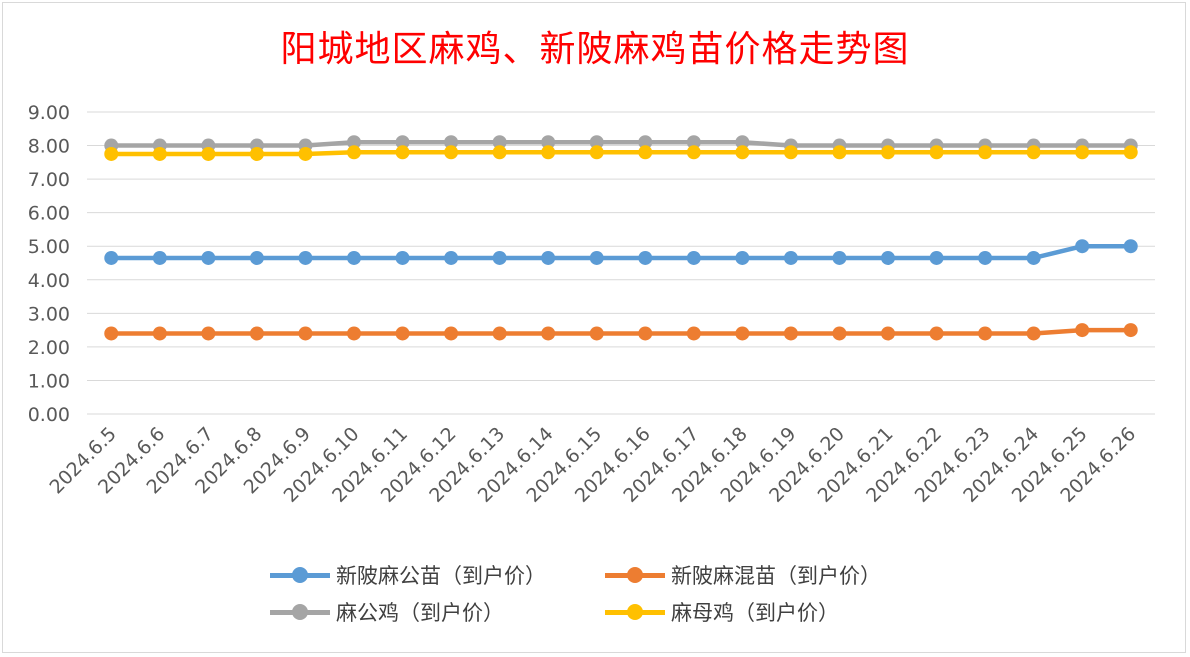 The image size is (1190, 657). Describe the element at coordinates (49, 281) in the screenshot. I see `y-tick-label-4: 4.00` at that location.